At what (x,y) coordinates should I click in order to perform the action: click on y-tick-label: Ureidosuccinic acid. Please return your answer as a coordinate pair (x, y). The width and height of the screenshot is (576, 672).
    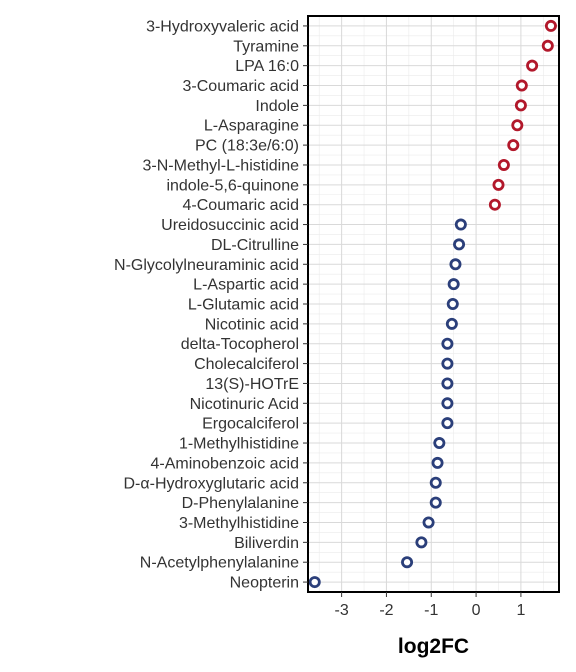
    Looking at the image, I should click on (230, 225).